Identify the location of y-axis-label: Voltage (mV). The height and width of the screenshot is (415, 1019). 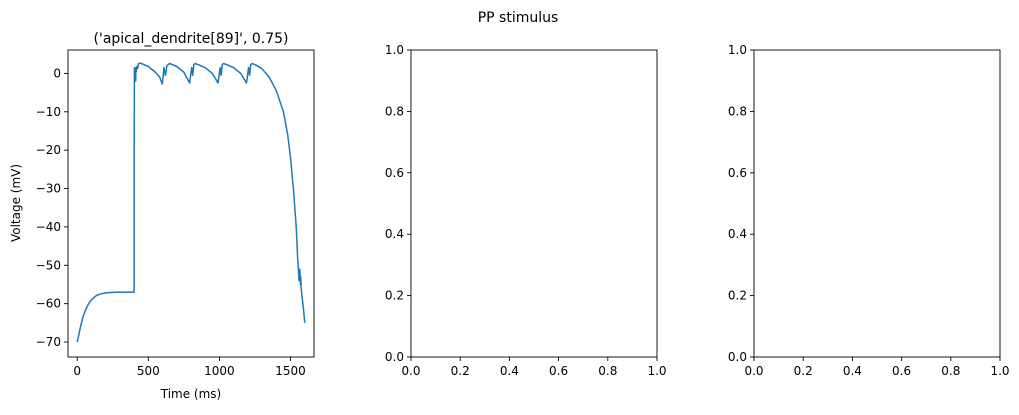
(16, 203).